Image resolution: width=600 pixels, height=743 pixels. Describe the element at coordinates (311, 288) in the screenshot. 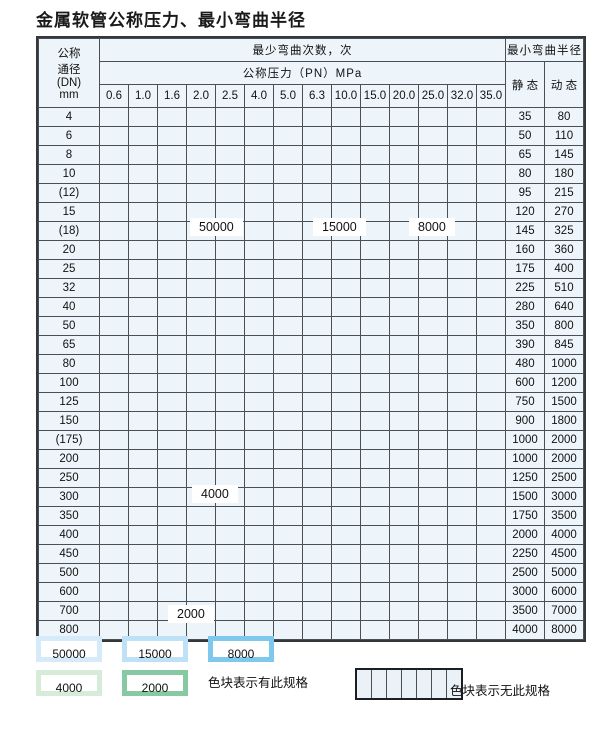

I see `table-row: 32 225 510` at that location.